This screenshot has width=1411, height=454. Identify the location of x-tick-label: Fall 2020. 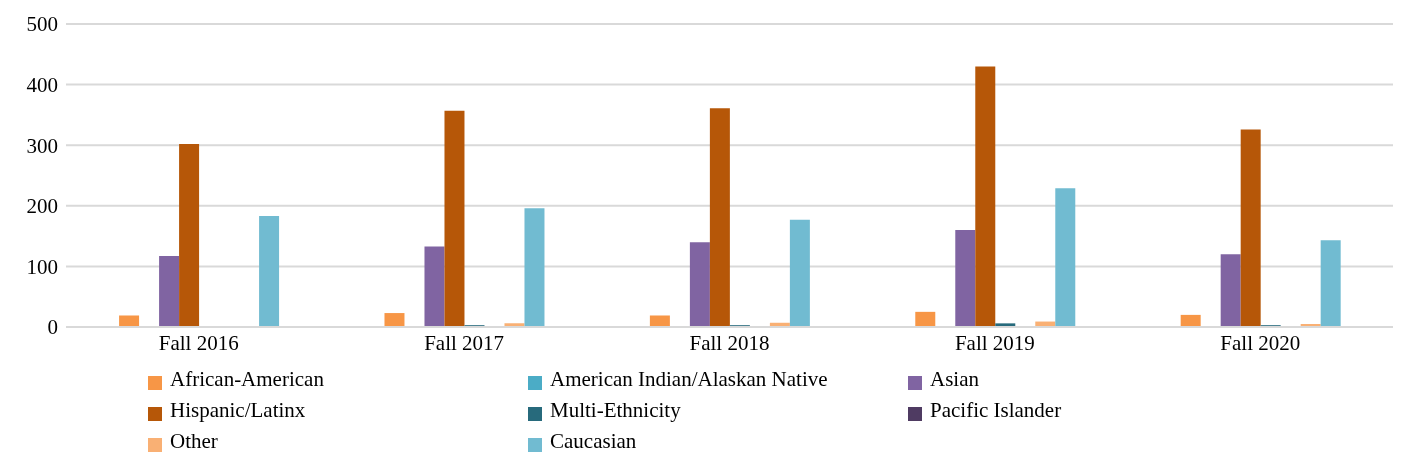
(1260, 342).